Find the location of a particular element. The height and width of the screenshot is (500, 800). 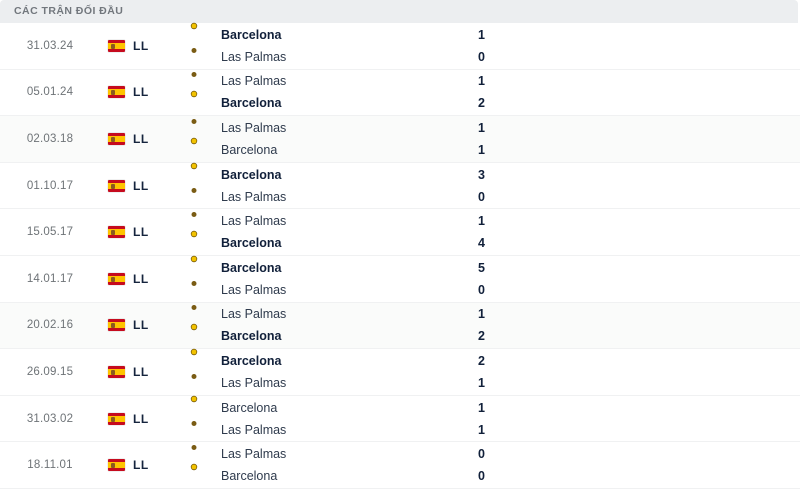

match-row: 05.01.24 LL Las Palmas Barcelona 1 2 is located at coordinates (400, 93).